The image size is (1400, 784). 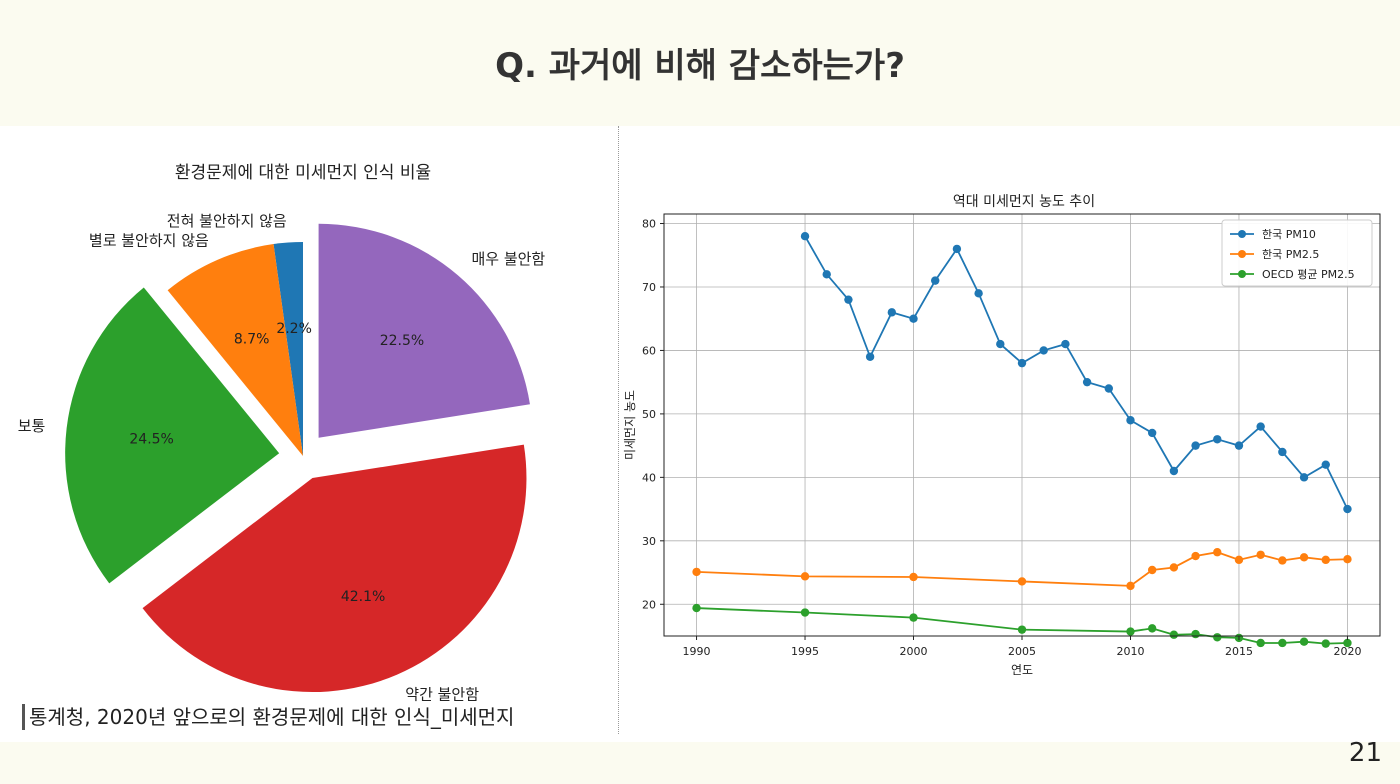 I want to click on pie-slice-label: 매우 불안함, so click(x=508, y=259).